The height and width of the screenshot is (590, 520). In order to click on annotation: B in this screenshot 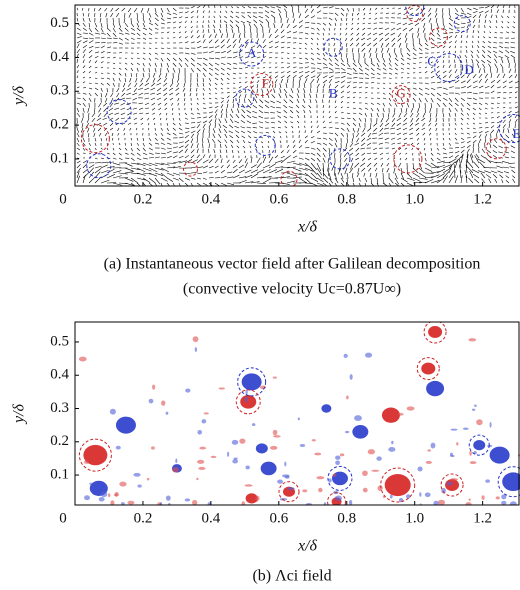, I will do `click(333, 93)`.